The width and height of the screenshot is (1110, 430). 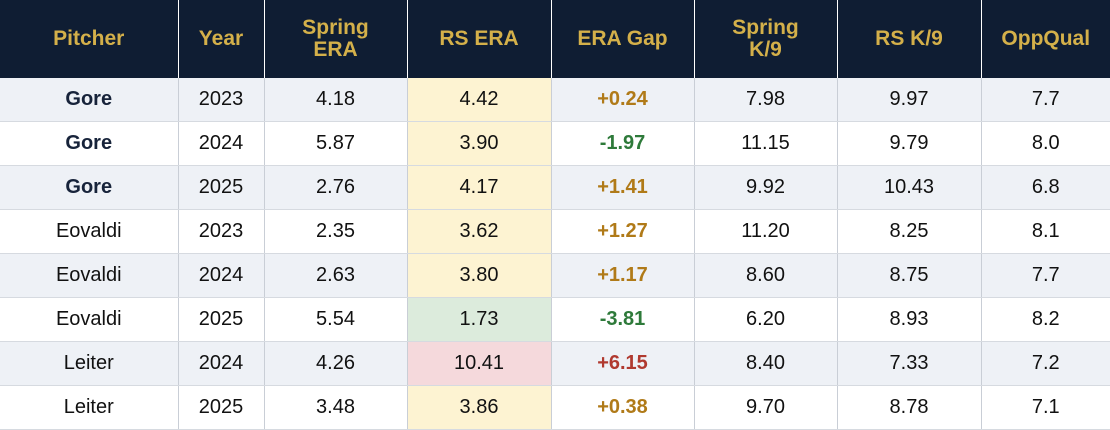 I want to click on rs-k9-cell: 8.93, so click(x=909, y=319).